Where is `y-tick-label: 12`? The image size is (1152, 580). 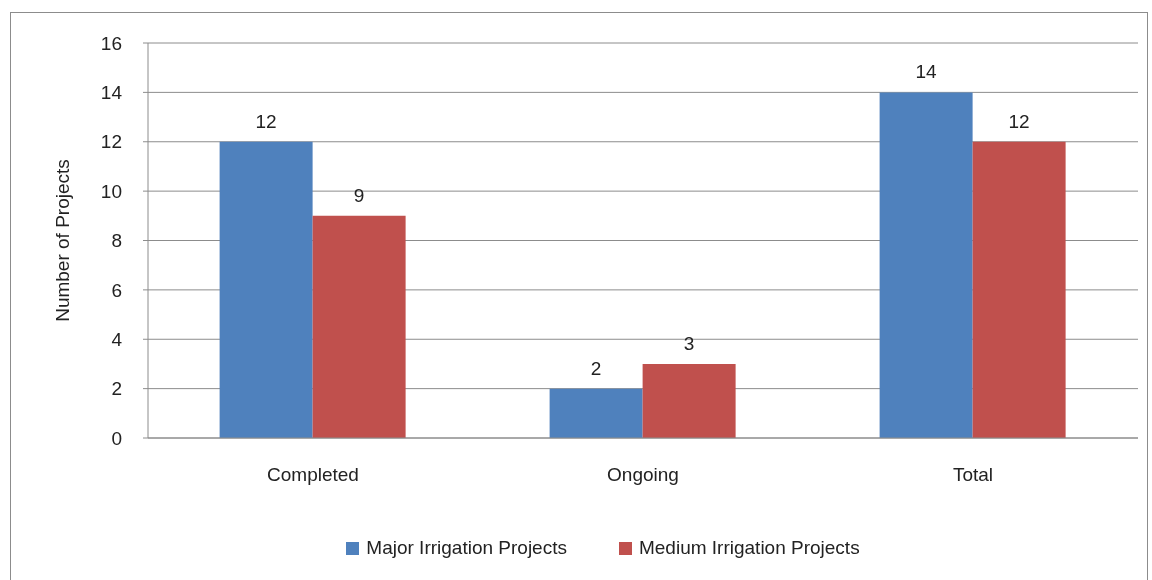 y-tick-label: 12 is located at coordinates (111, 142).